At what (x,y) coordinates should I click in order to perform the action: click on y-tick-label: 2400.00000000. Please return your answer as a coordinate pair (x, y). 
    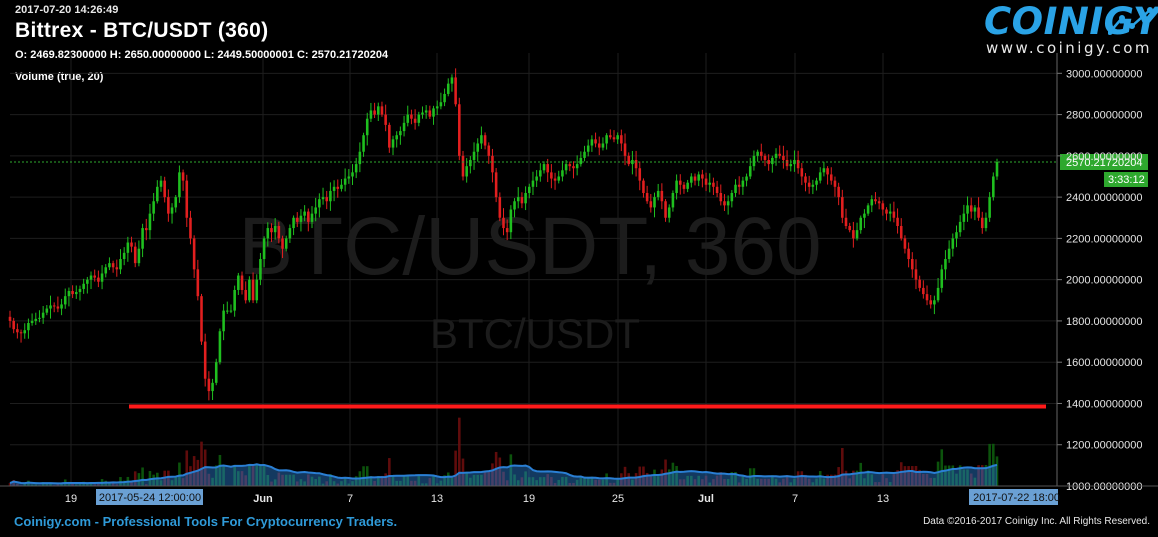
    Looking at the image, I should click on (1104, 198).